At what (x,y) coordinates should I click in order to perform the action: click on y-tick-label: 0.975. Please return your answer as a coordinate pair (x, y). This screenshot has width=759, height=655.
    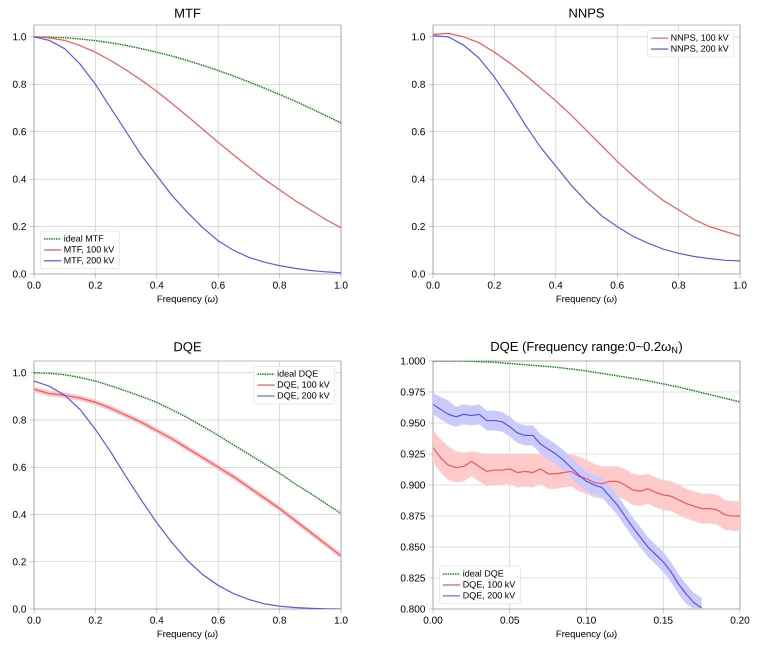
    Looking at the image, I should click on (412, 392).